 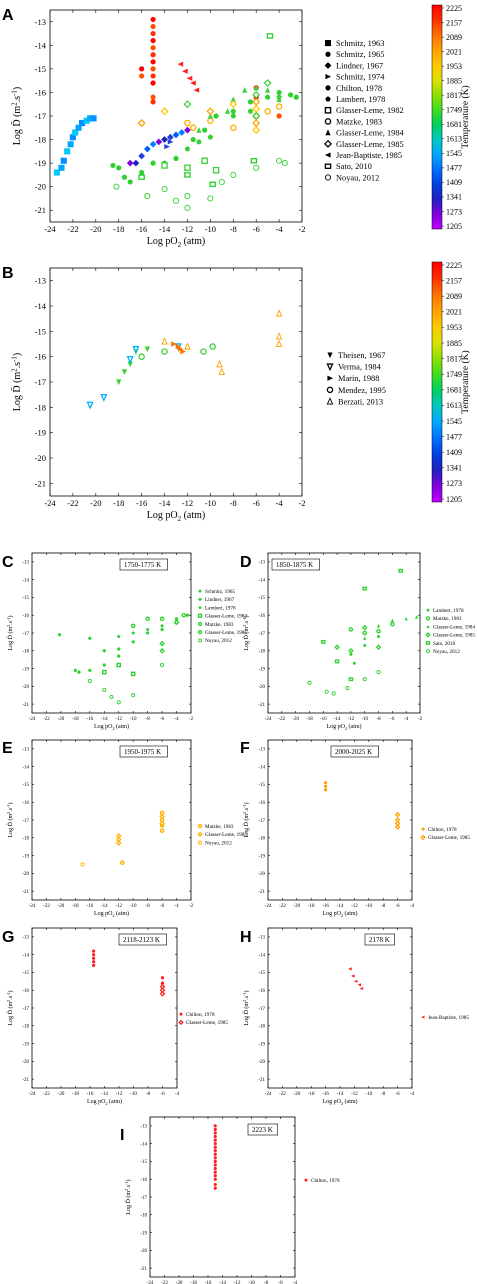 What do you see at coordinates (370, 133) in the screenshot?
I see `legend-label-glasser-leme-1984: Glasser-Leme, 1984` at bounding box center [370, 133].